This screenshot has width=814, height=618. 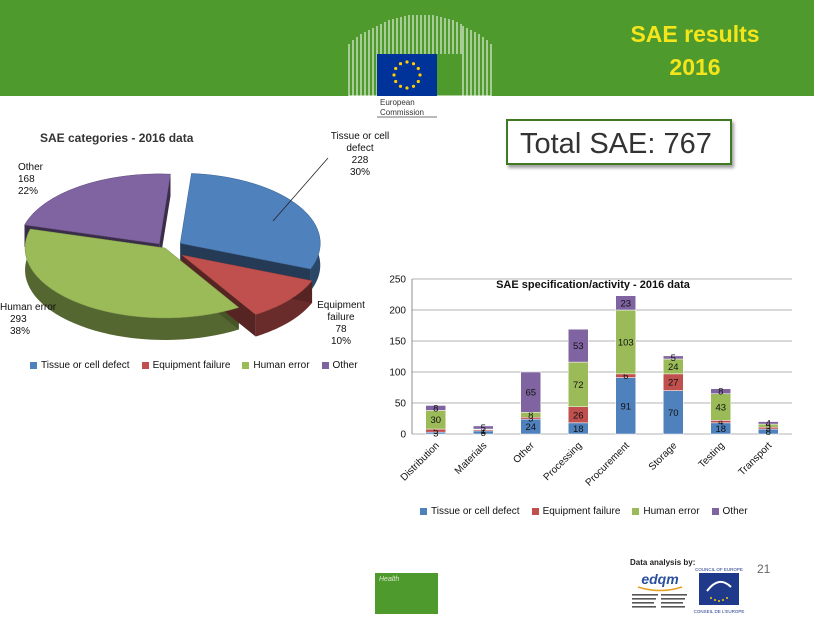 What do you see at coordinates (247, 284) in the screenshot?
I see `pie-slice-equipment-failure` at bounding box center [247, 284].